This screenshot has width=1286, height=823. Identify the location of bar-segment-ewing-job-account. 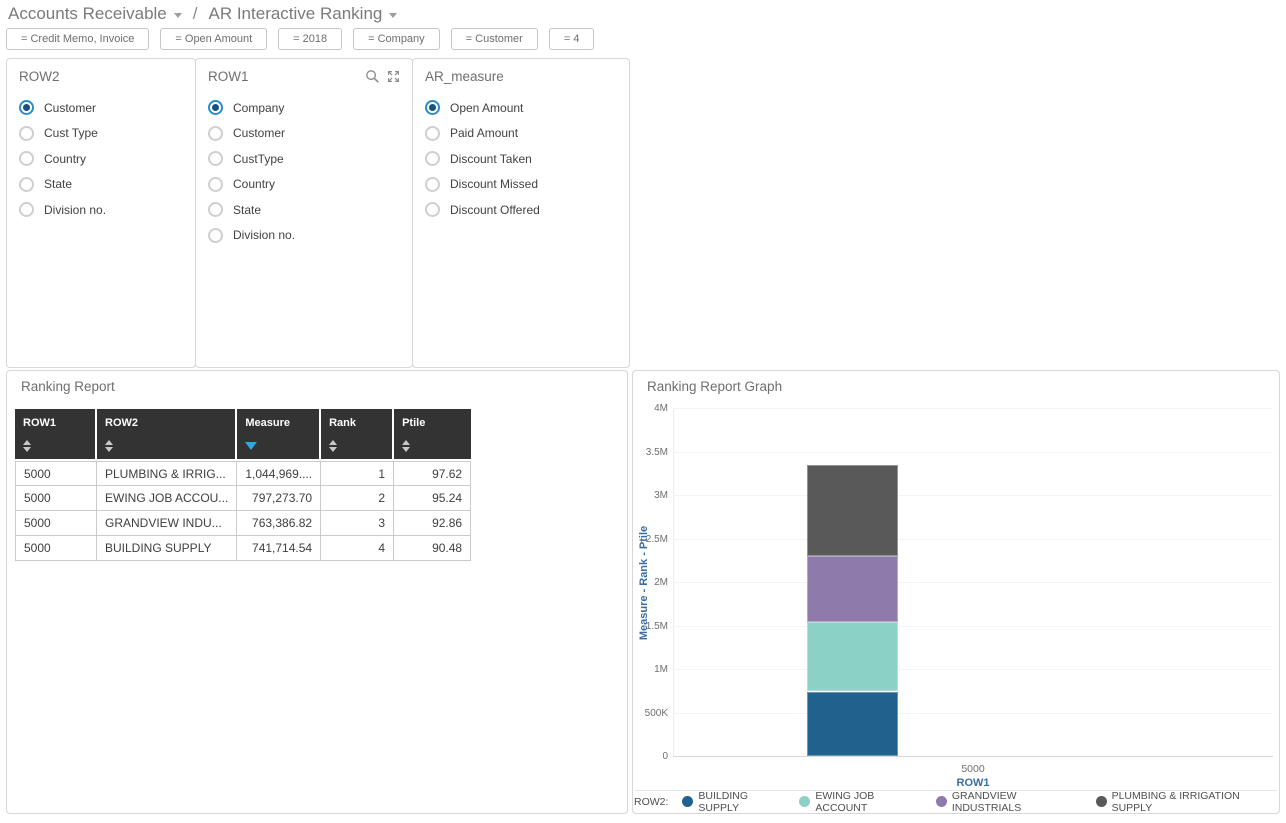
(852, 657).